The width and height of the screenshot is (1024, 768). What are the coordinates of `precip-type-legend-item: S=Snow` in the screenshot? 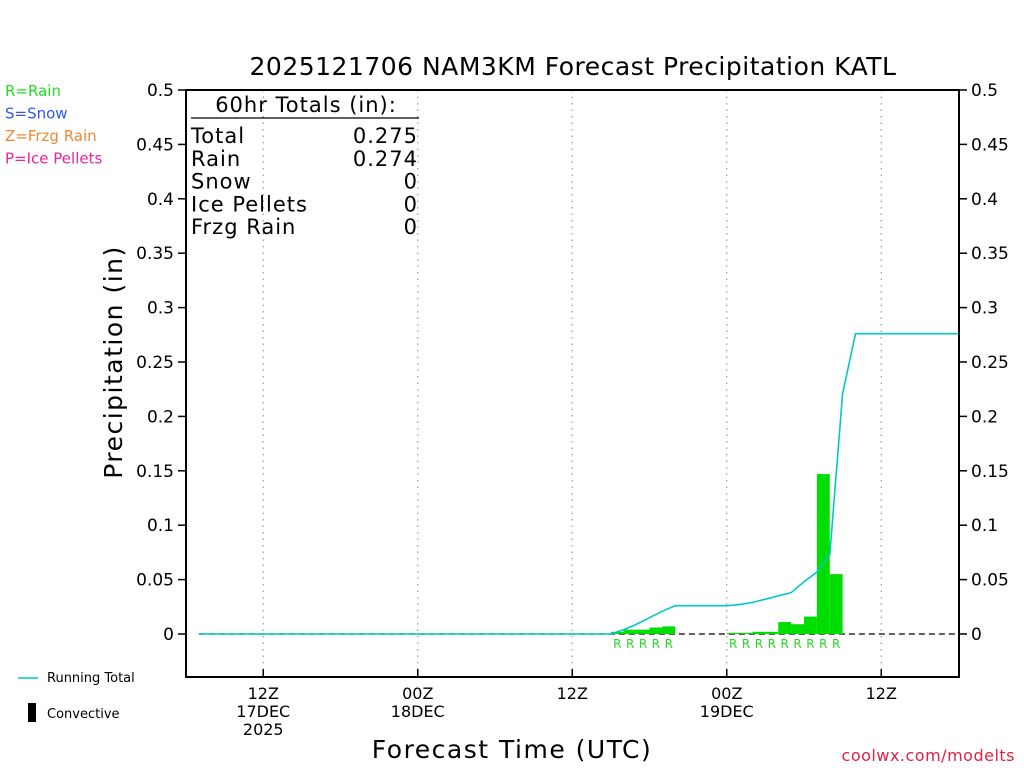 It's located at (36, 114).